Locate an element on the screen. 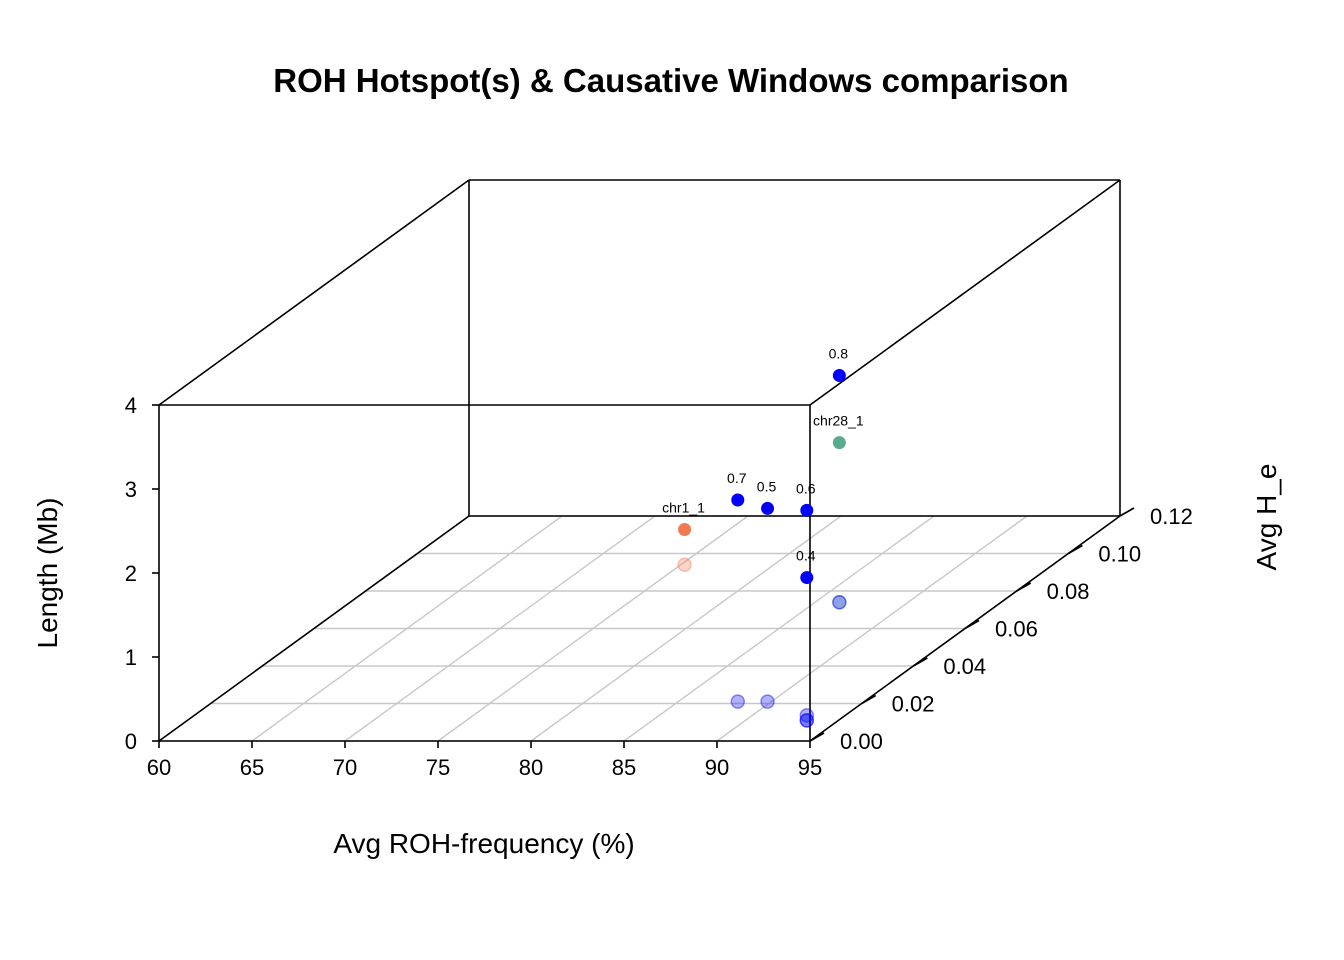 The height and width of the screenshot is (960, 1344). z-tick-label: 0 is located at coordinates (131, 741).